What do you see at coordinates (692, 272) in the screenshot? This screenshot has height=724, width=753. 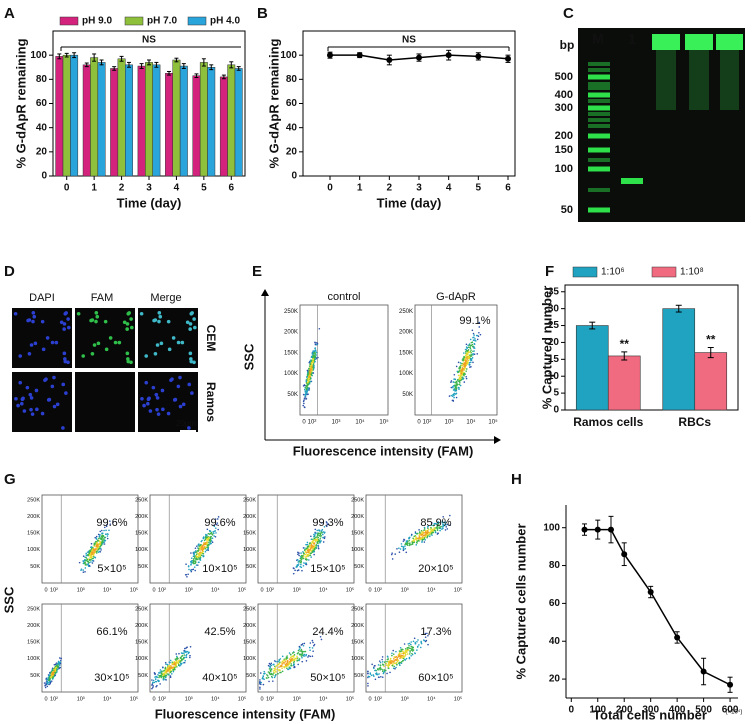 I see `legend-label: 1:10⁸` at bounding box center [692, 272].